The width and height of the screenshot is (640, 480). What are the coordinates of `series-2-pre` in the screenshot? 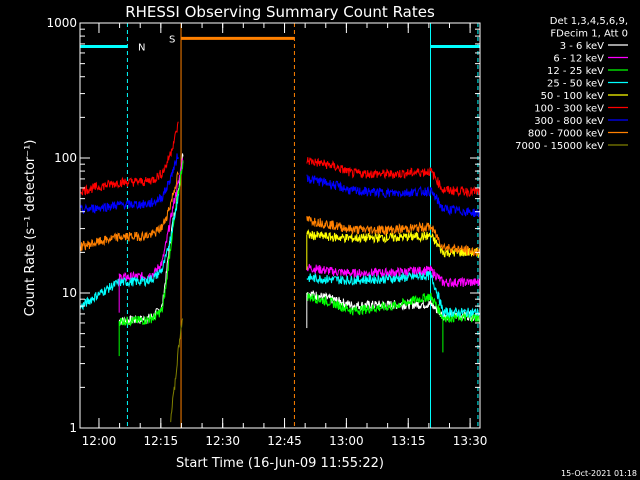 It's located at (151, 243).